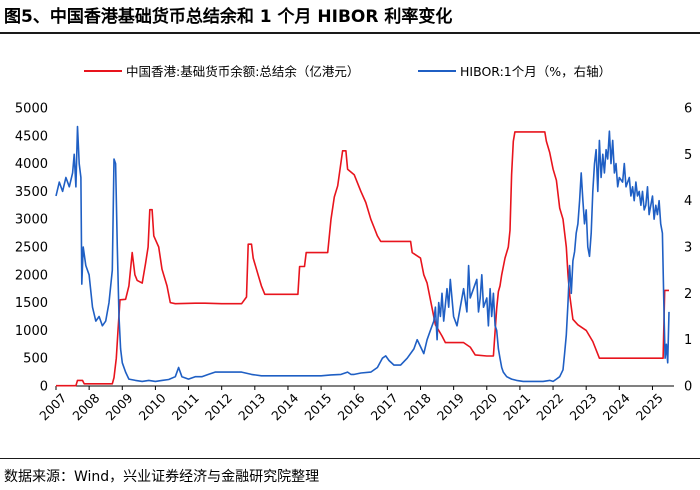 This screenshot has width=700, height=490. What do you see at coordinates (85, 406) in the screenshot?
I see `x-tick-label: 2008` at bounding box center [85, 406].